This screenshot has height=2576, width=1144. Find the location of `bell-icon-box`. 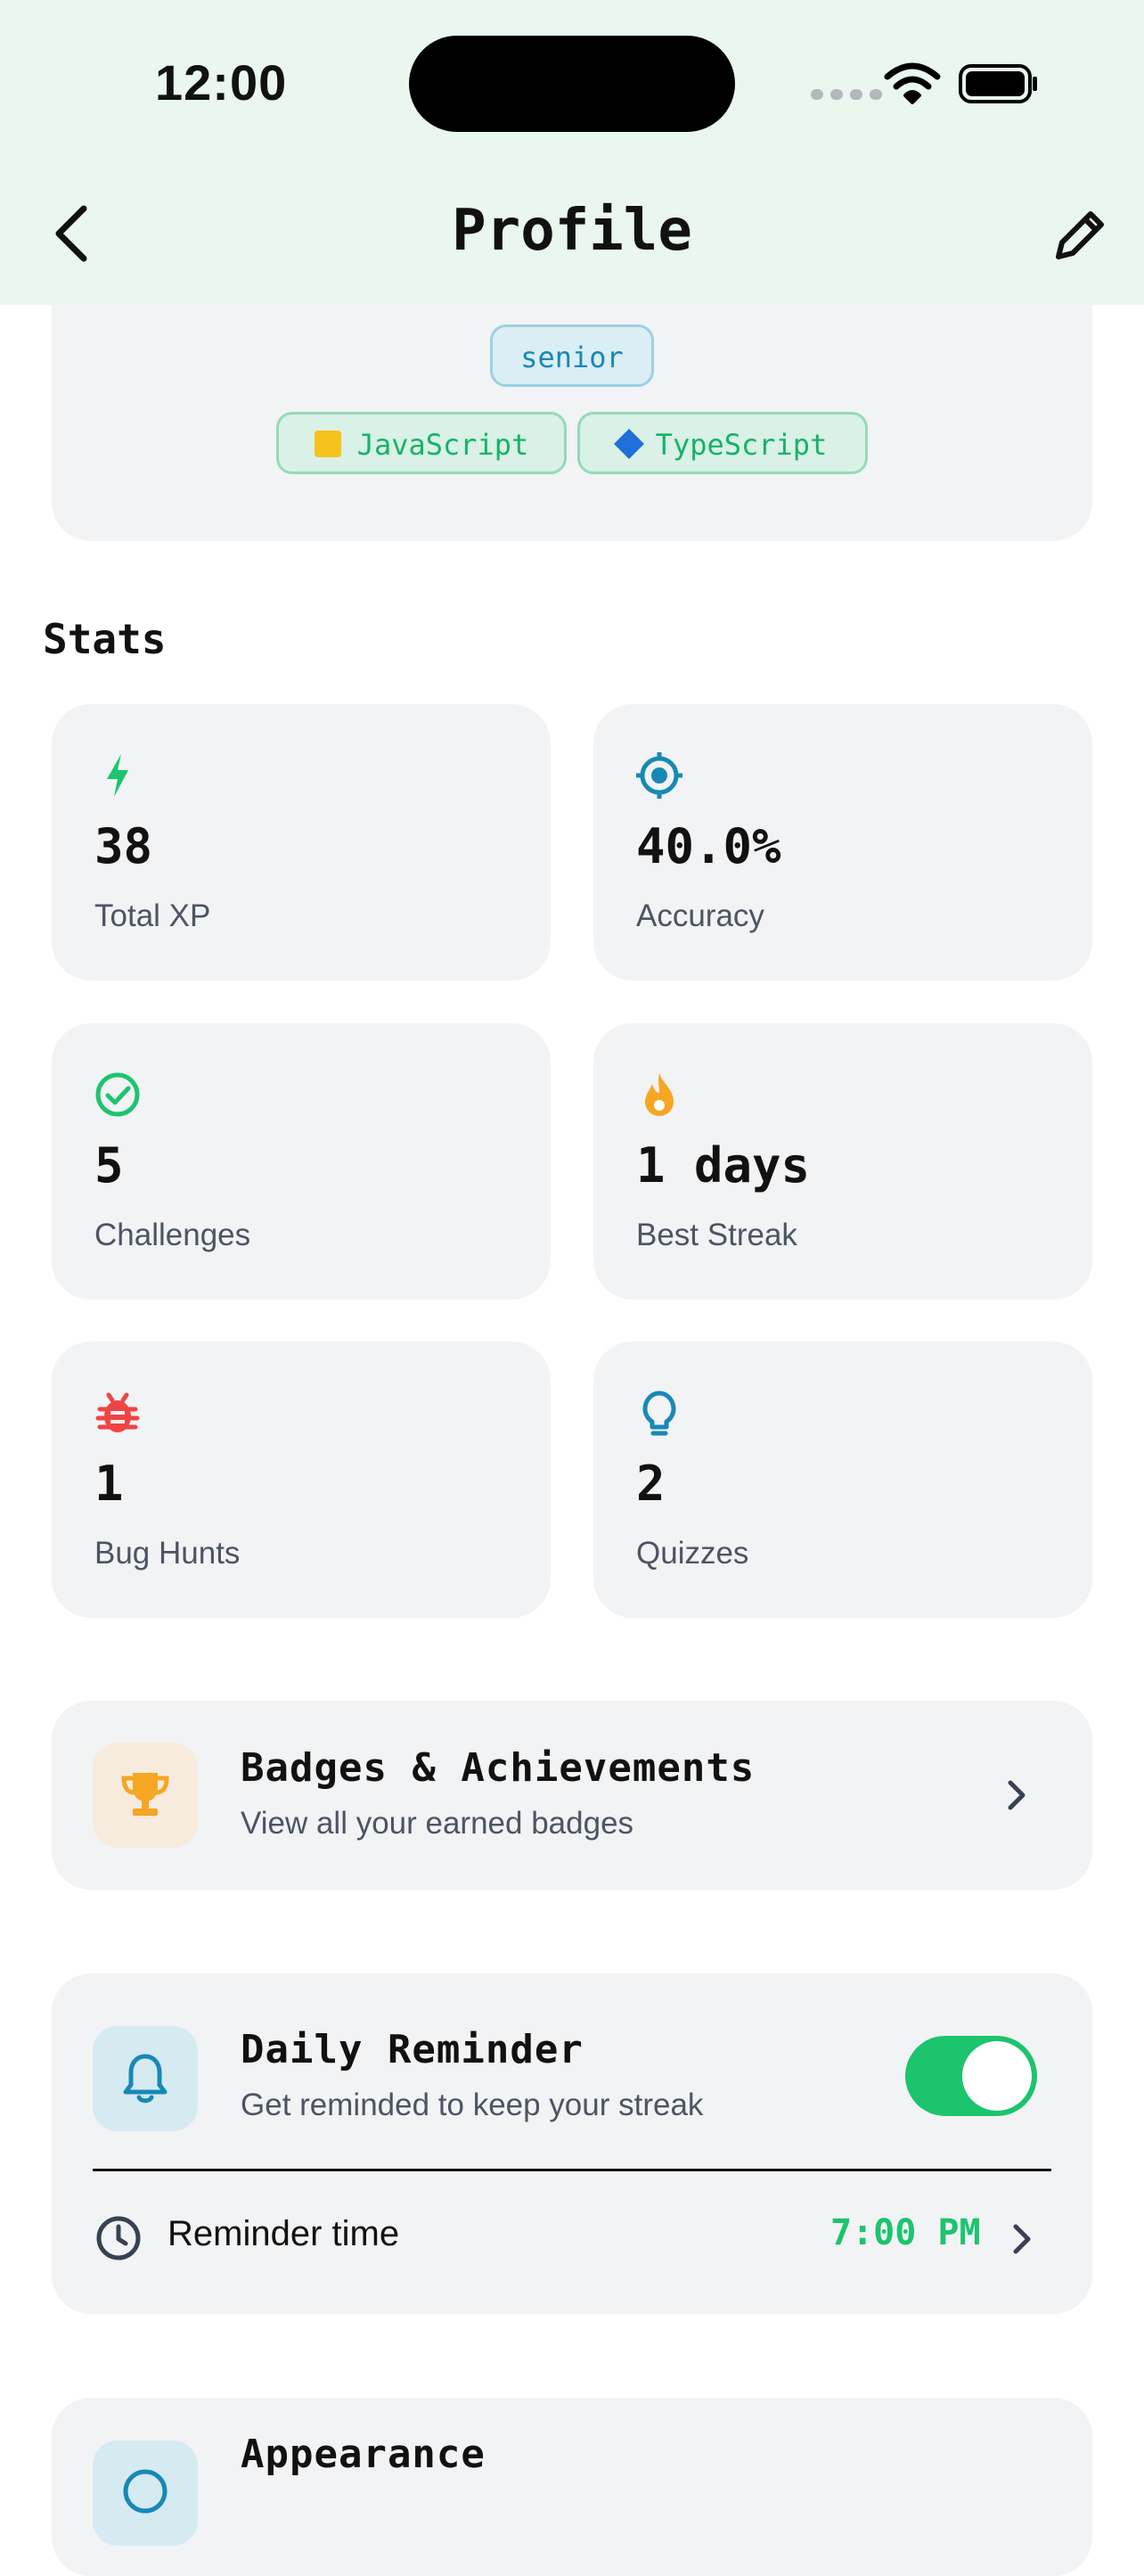

bell-icon-box is located at coordinates (145, 2078).